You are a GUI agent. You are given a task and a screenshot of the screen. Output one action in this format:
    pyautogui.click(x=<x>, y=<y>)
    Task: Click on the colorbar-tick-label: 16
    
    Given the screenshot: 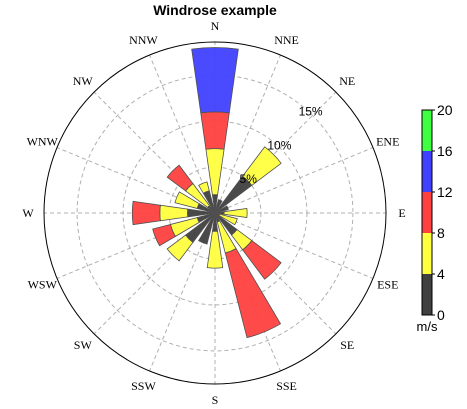 What is the action you would take?
    pyautogui.click(x=445, y=151)
    